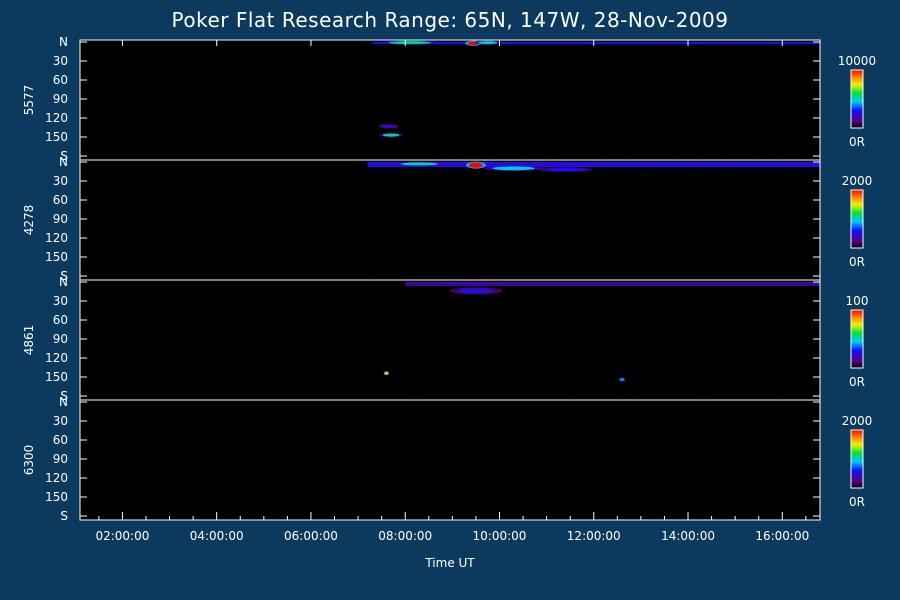  Describe the element at coordinates (29, 340) in the screenshot. I see `panel-label: 4861` at that location.